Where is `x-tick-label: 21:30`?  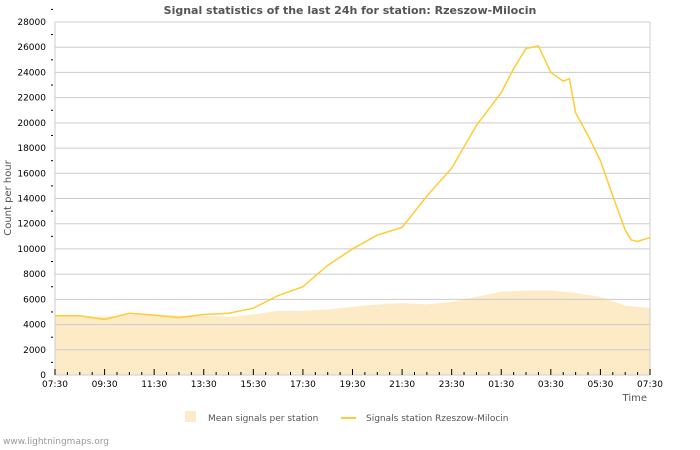 x-tick-label: 21:30 is located at coordinates (402, 385).